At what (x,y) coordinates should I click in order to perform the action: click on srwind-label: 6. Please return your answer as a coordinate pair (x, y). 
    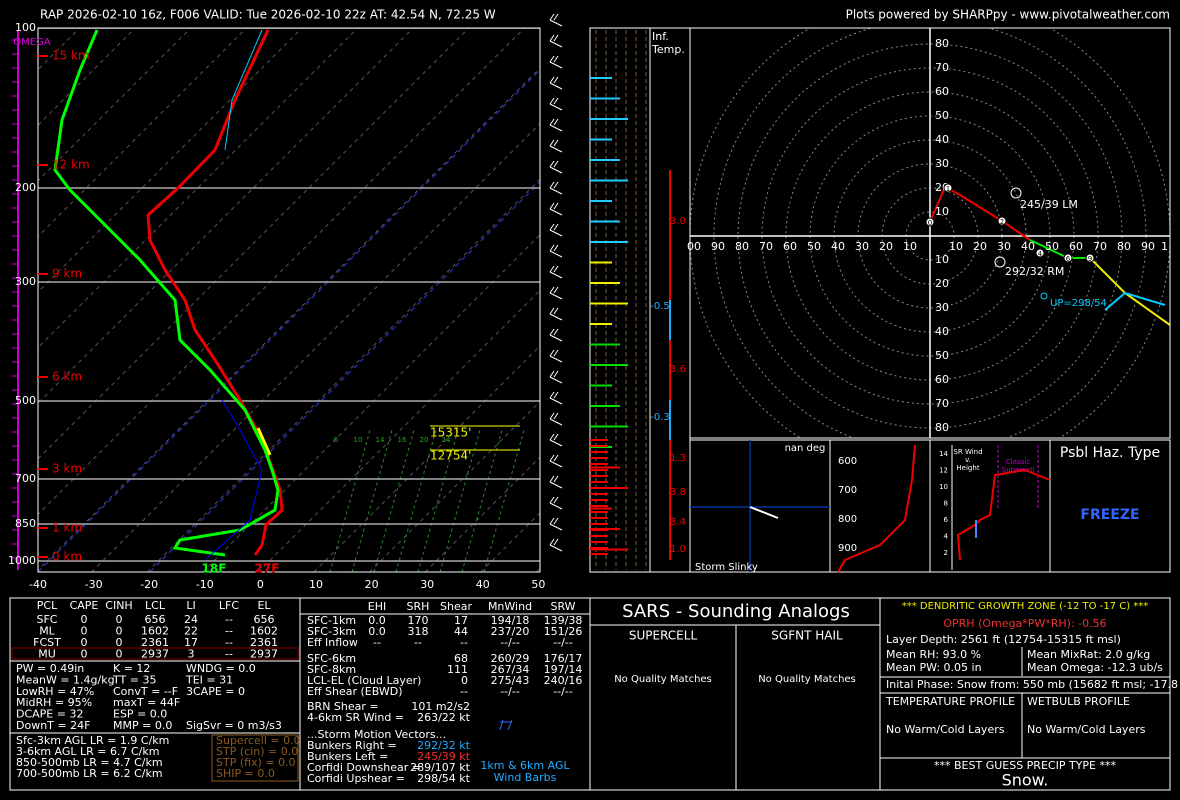
    Looking at the image, I should click on (946, 520).